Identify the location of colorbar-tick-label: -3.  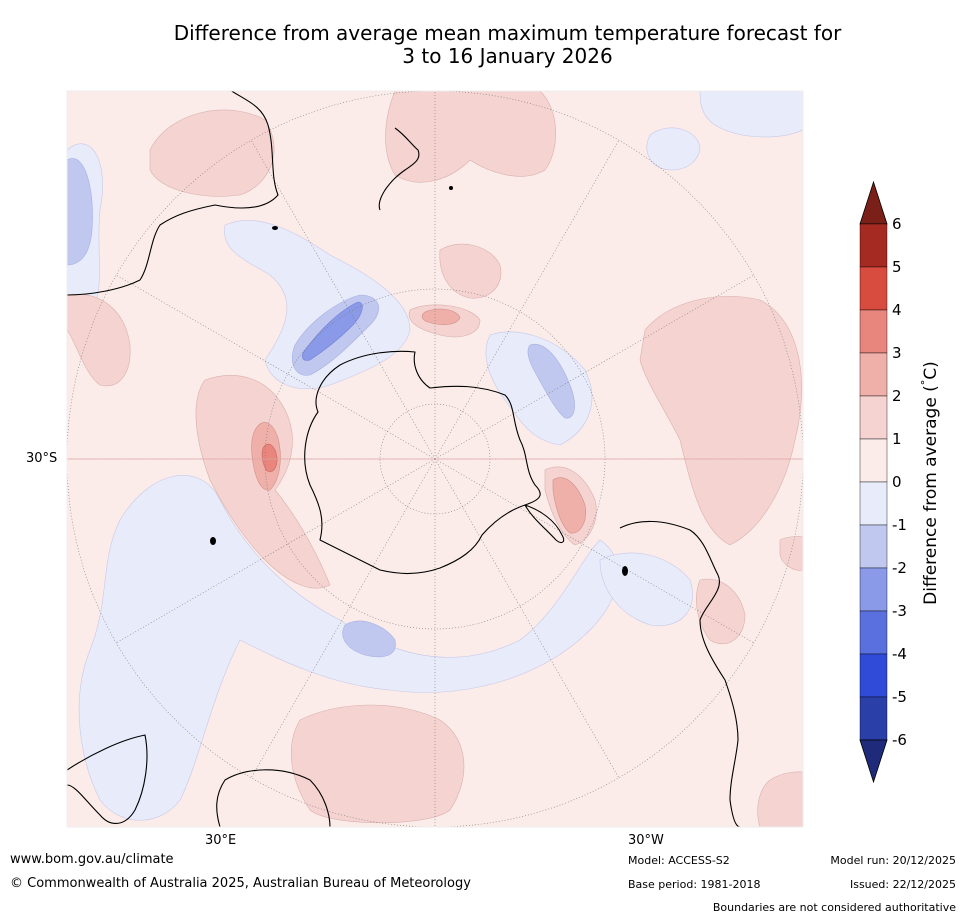
(899, 611).